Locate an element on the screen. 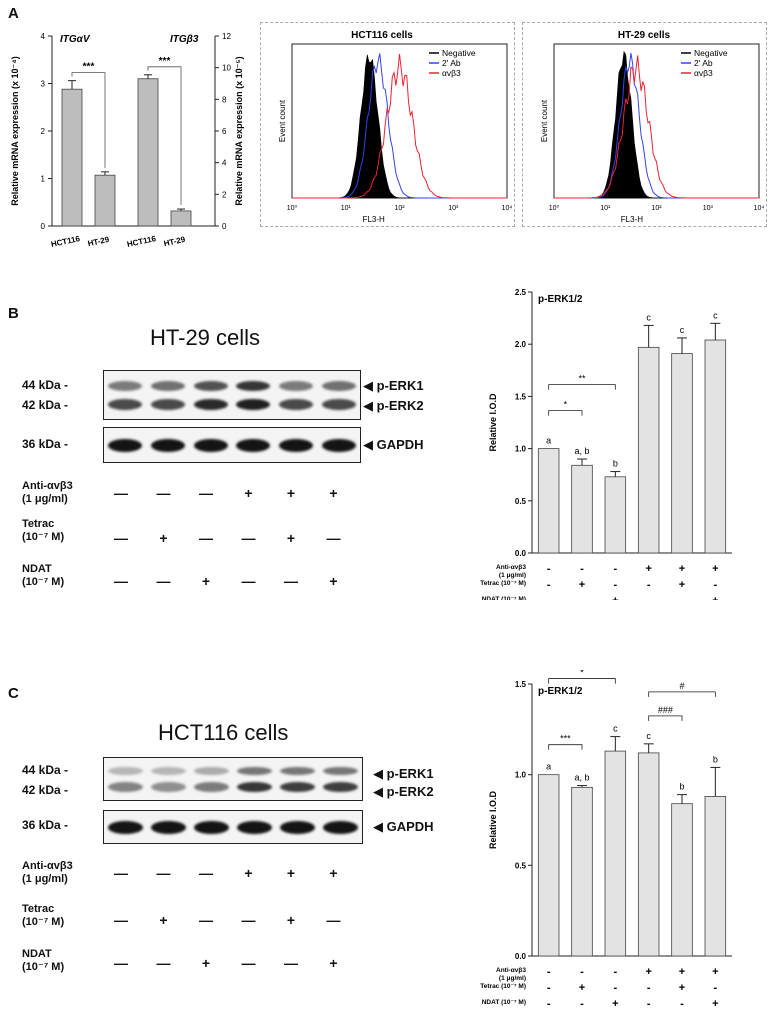 The width and height of the screenshot is (772, 1035). kda-42-b: 42 kDa - is located at coordinates (45, 405).